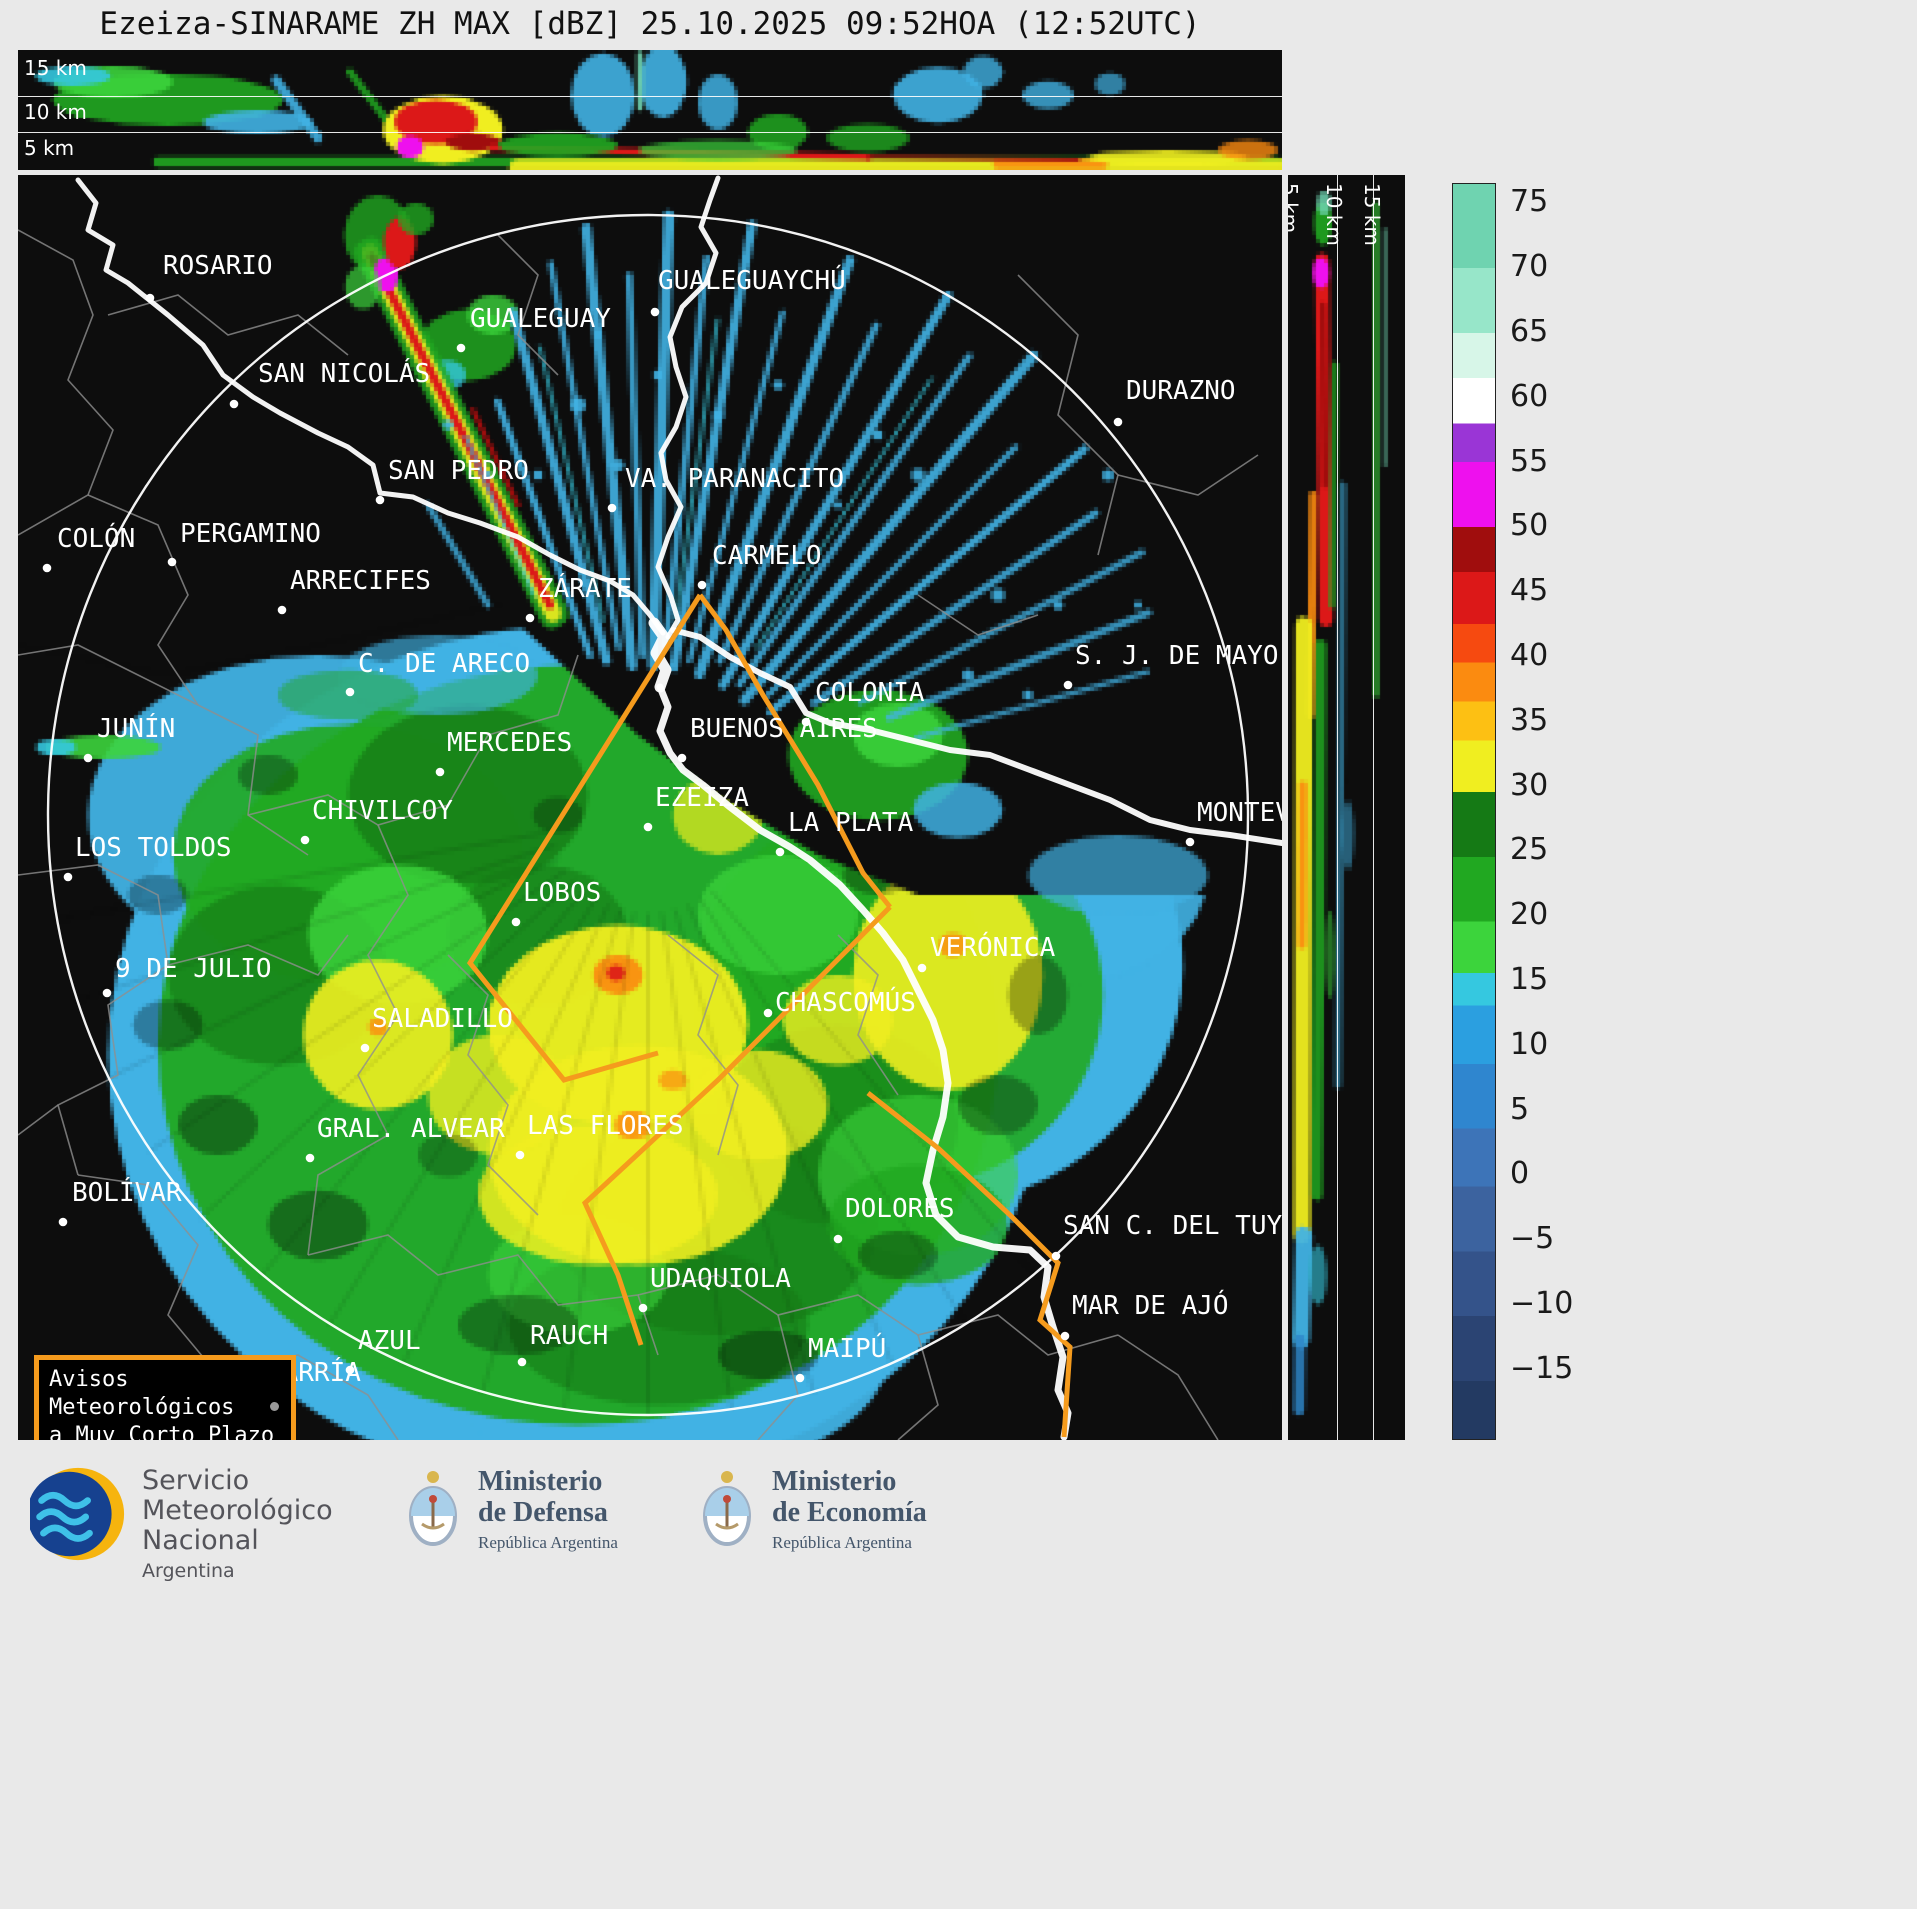 This screenshot has height=1909, width=1917. I want to click on defensa-title-line1: Ministerio, so click(540, 1481).